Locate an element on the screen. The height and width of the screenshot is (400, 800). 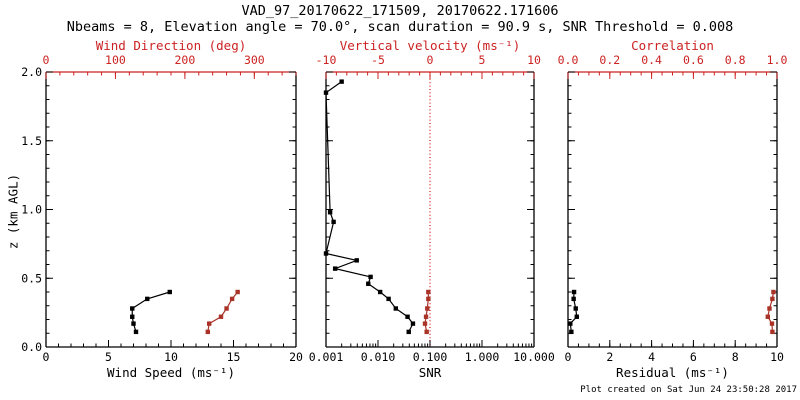
svg-text: 0.001 is located at coordinates (326, 357).